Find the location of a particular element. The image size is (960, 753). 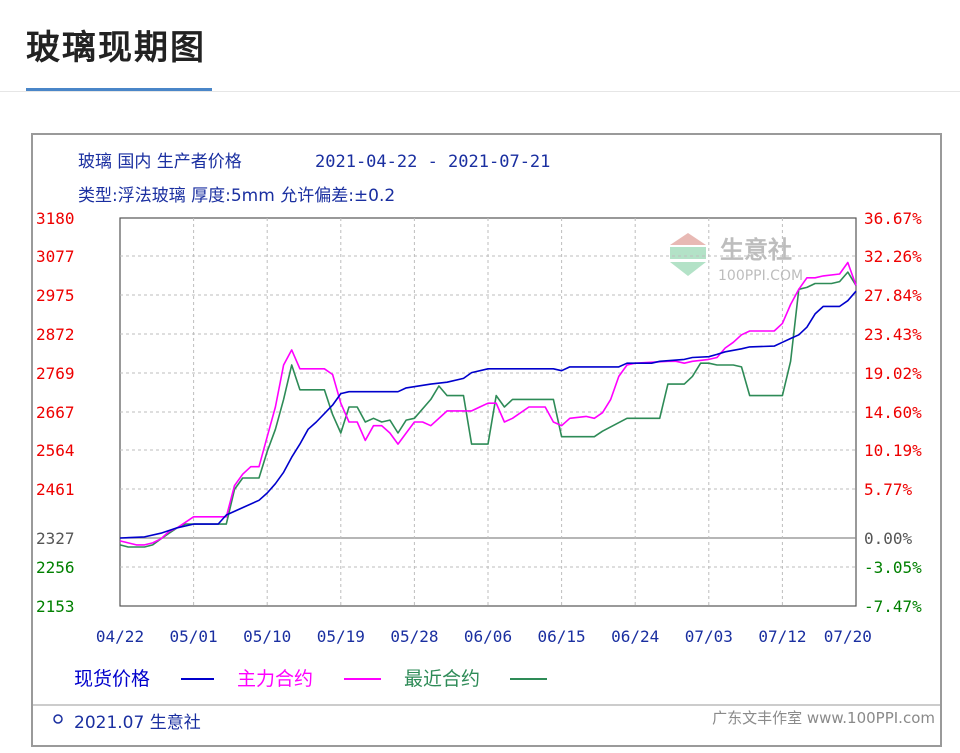

y-left-tick-label: 2327 is located at coordinates (55, 538).